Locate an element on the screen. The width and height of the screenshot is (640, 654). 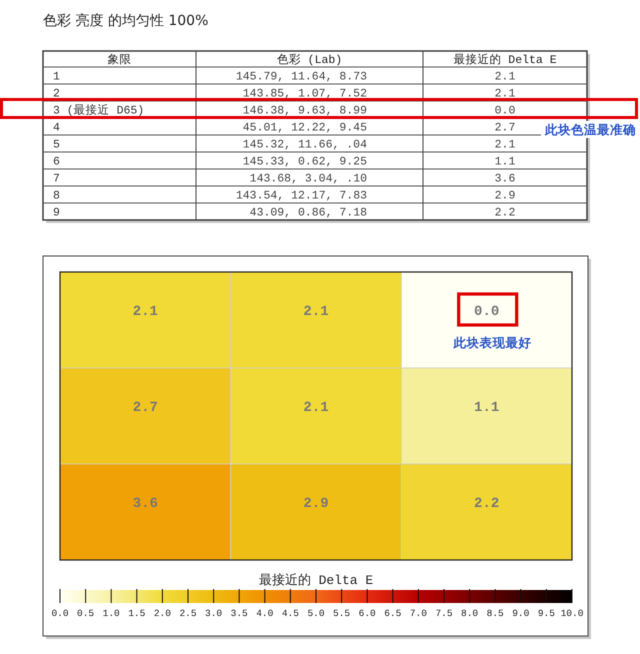
text: 146.38, 9.63, 8.99 is located at coordinates (304, 111).